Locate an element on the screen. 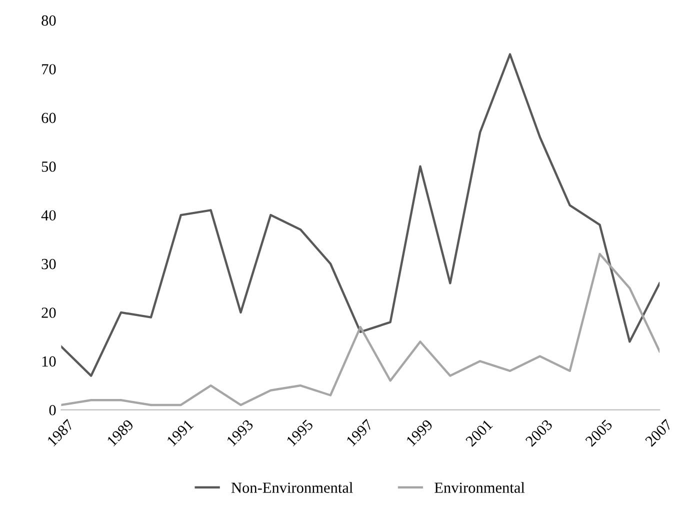 This screenshot has width=680, height=506. legend-label: Environmental is located at coordinates (479, 487).